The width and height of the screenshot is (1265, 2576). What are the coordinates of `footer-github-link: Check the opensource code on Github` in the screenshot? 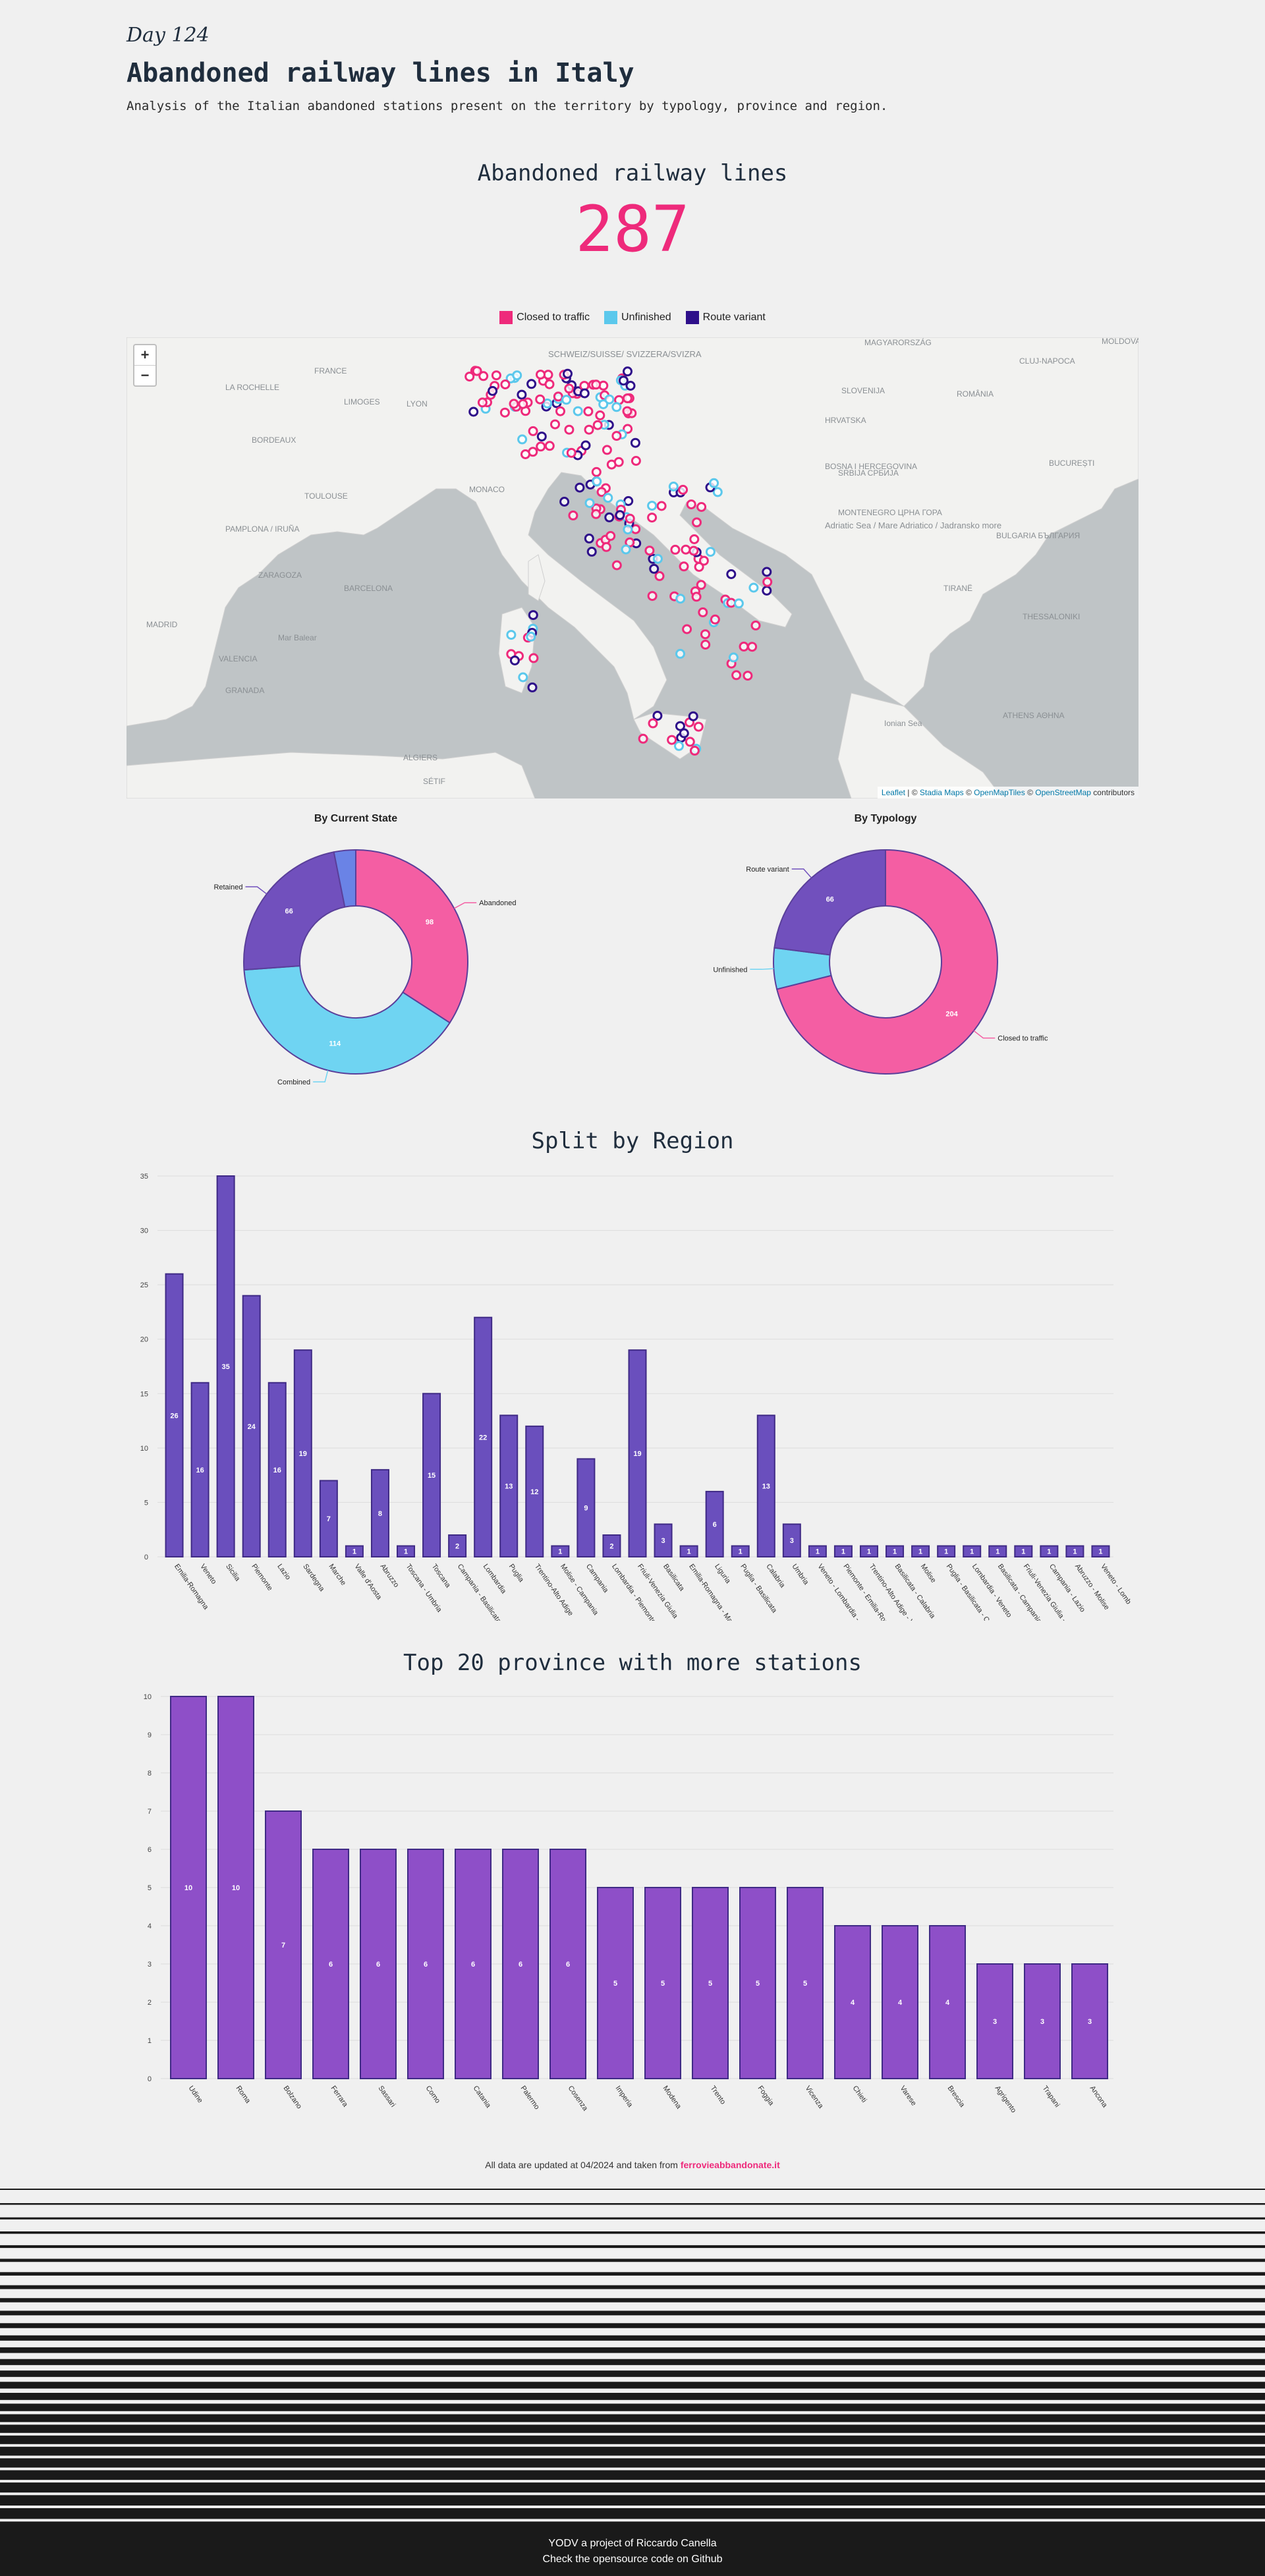 It's located at (632, 2559).